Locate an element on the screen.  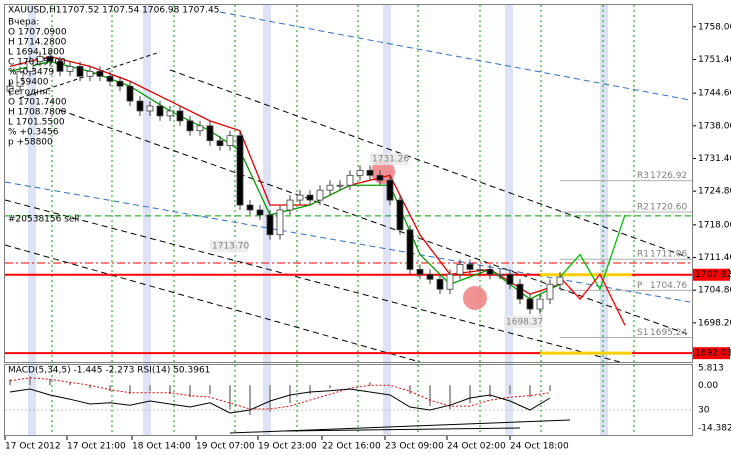
x-tick-label: 23 Oct 09:00 is located at coordinates (414, 447).